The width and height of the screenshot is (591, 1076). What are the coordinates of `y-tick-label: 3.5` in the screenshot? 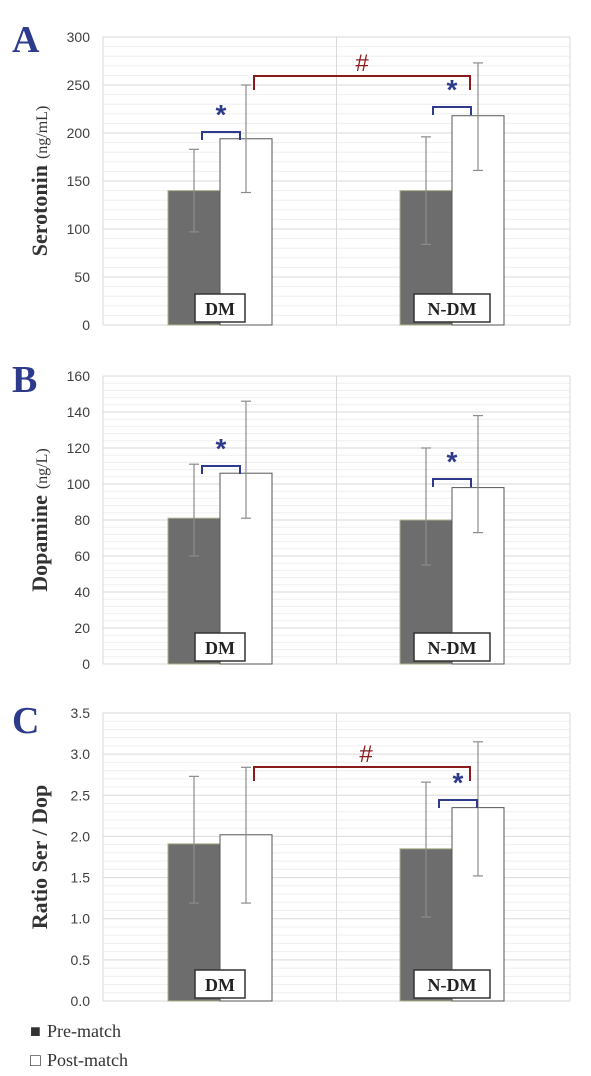 It's located at (81, 713).